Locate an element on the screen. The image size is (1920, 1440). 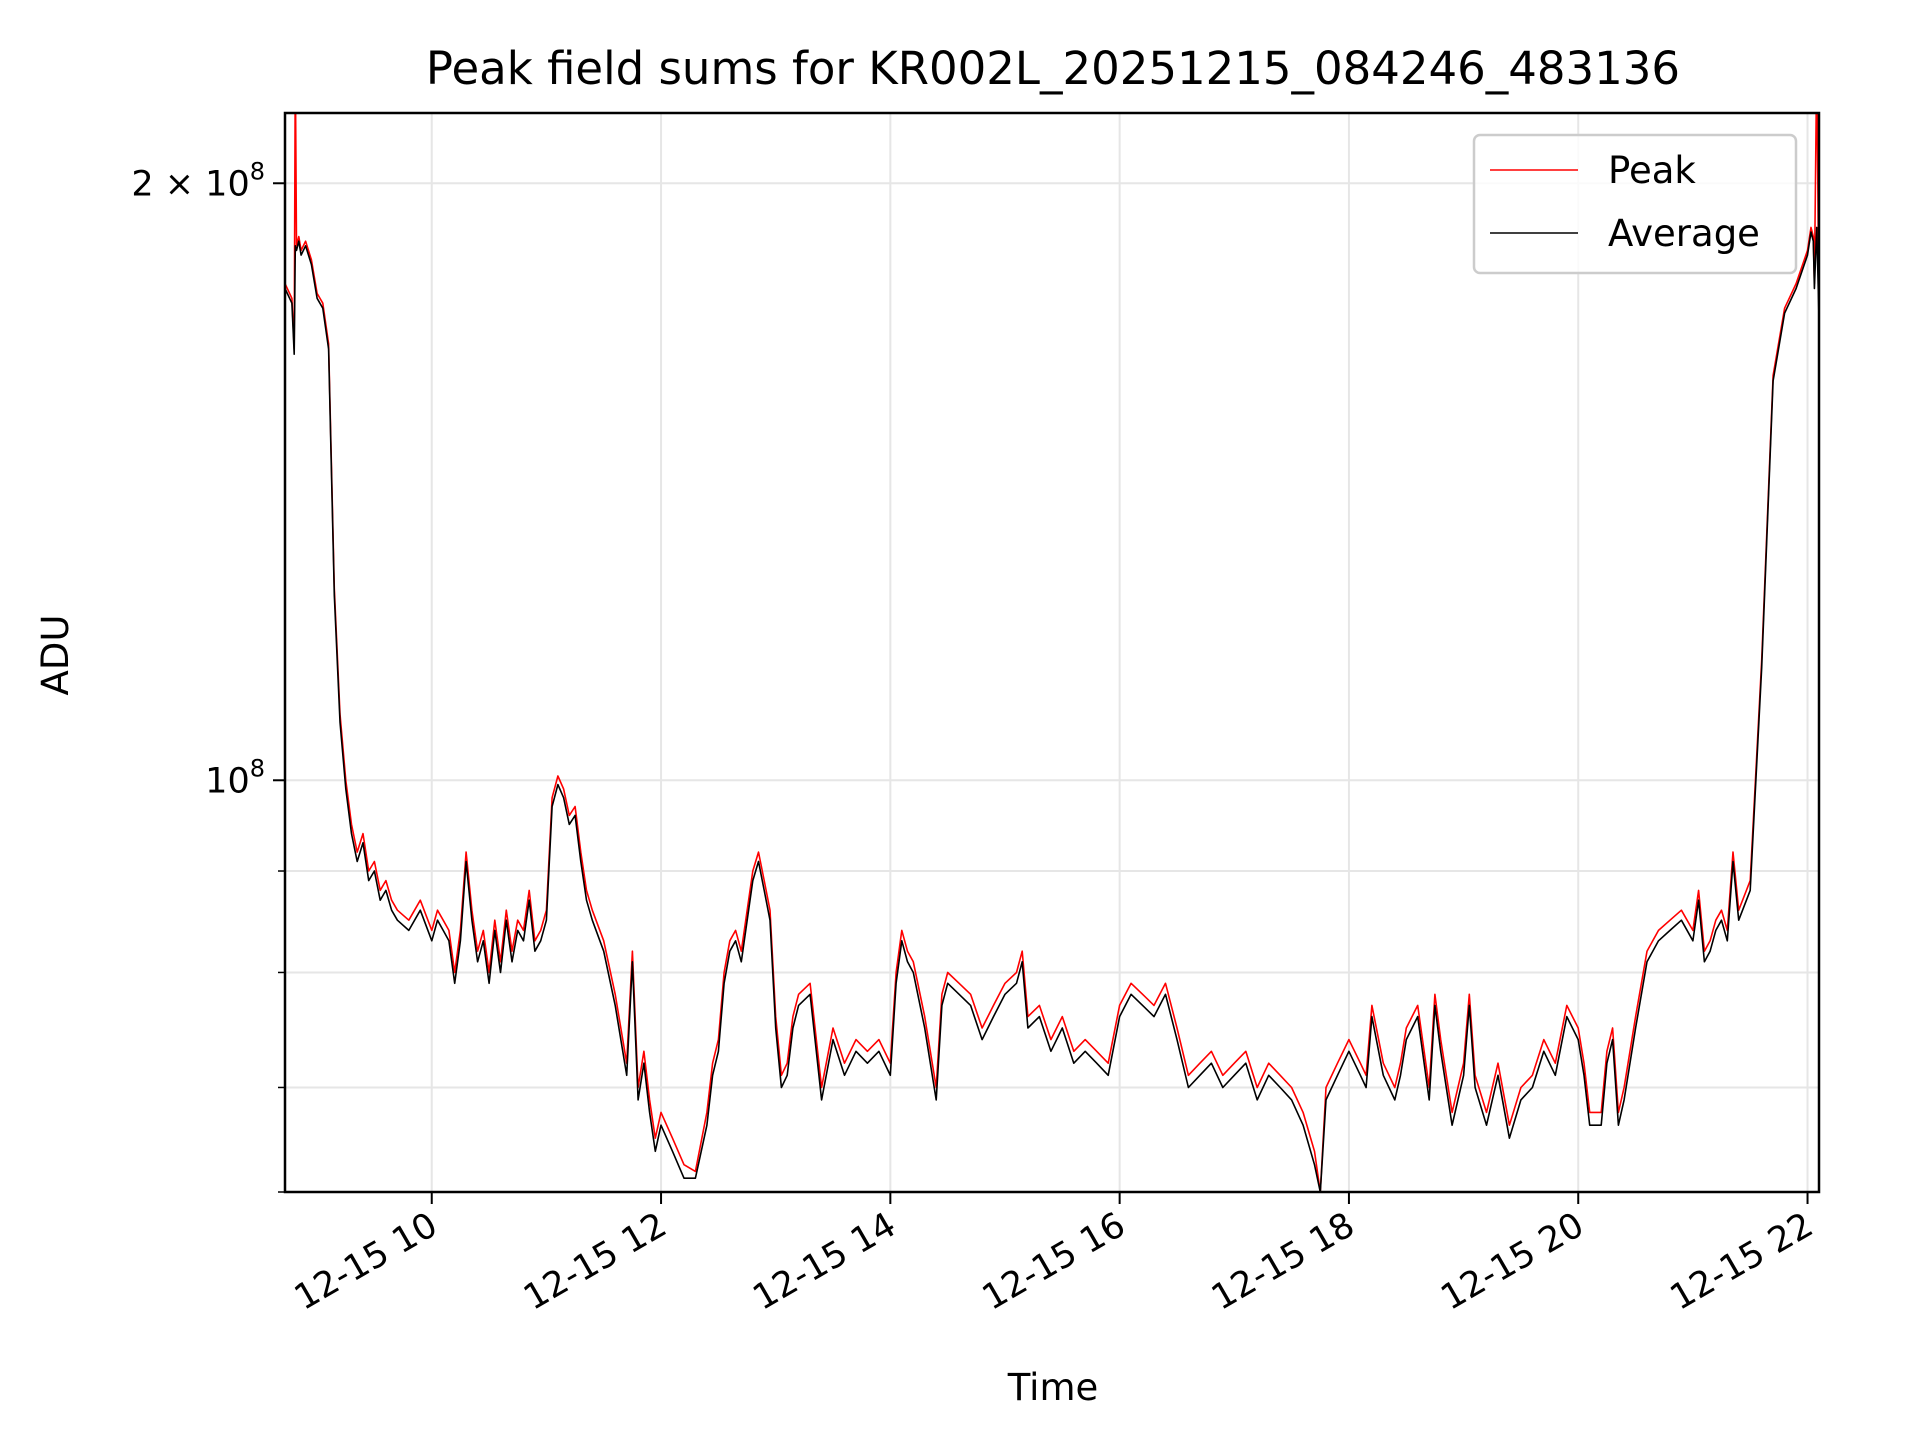
y-tick-label: 108 is located at coordinates (235, 777).